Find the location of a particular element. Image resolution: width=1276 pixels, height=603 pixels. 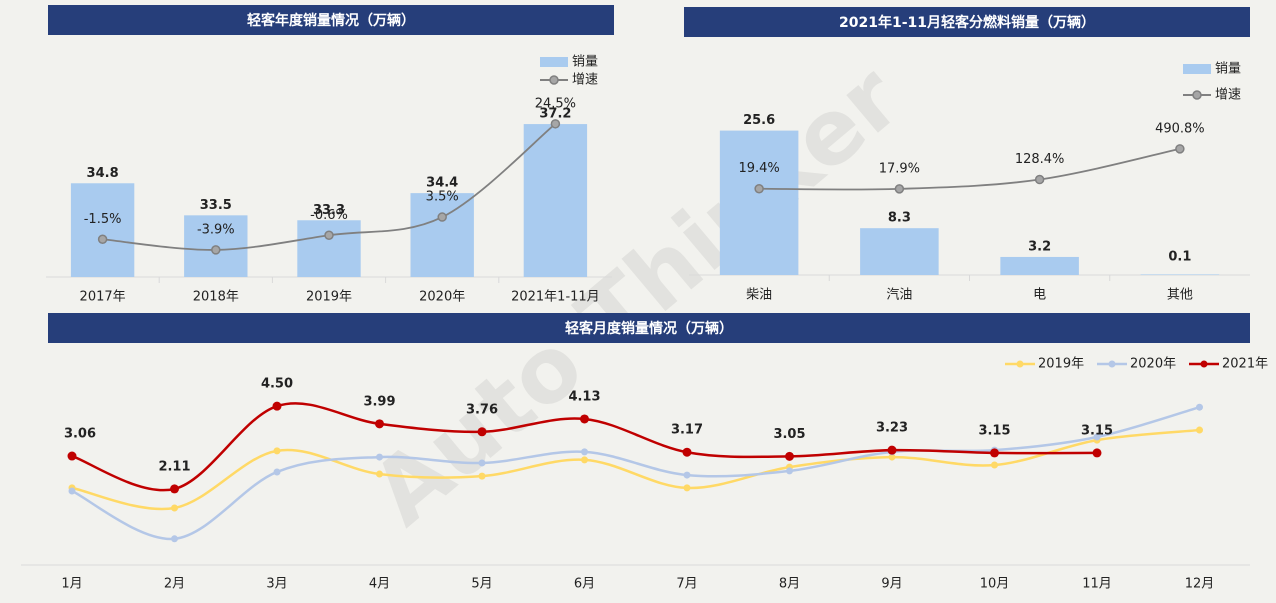

bar-value-label: 34.4 is located at coordinates (442, 183).